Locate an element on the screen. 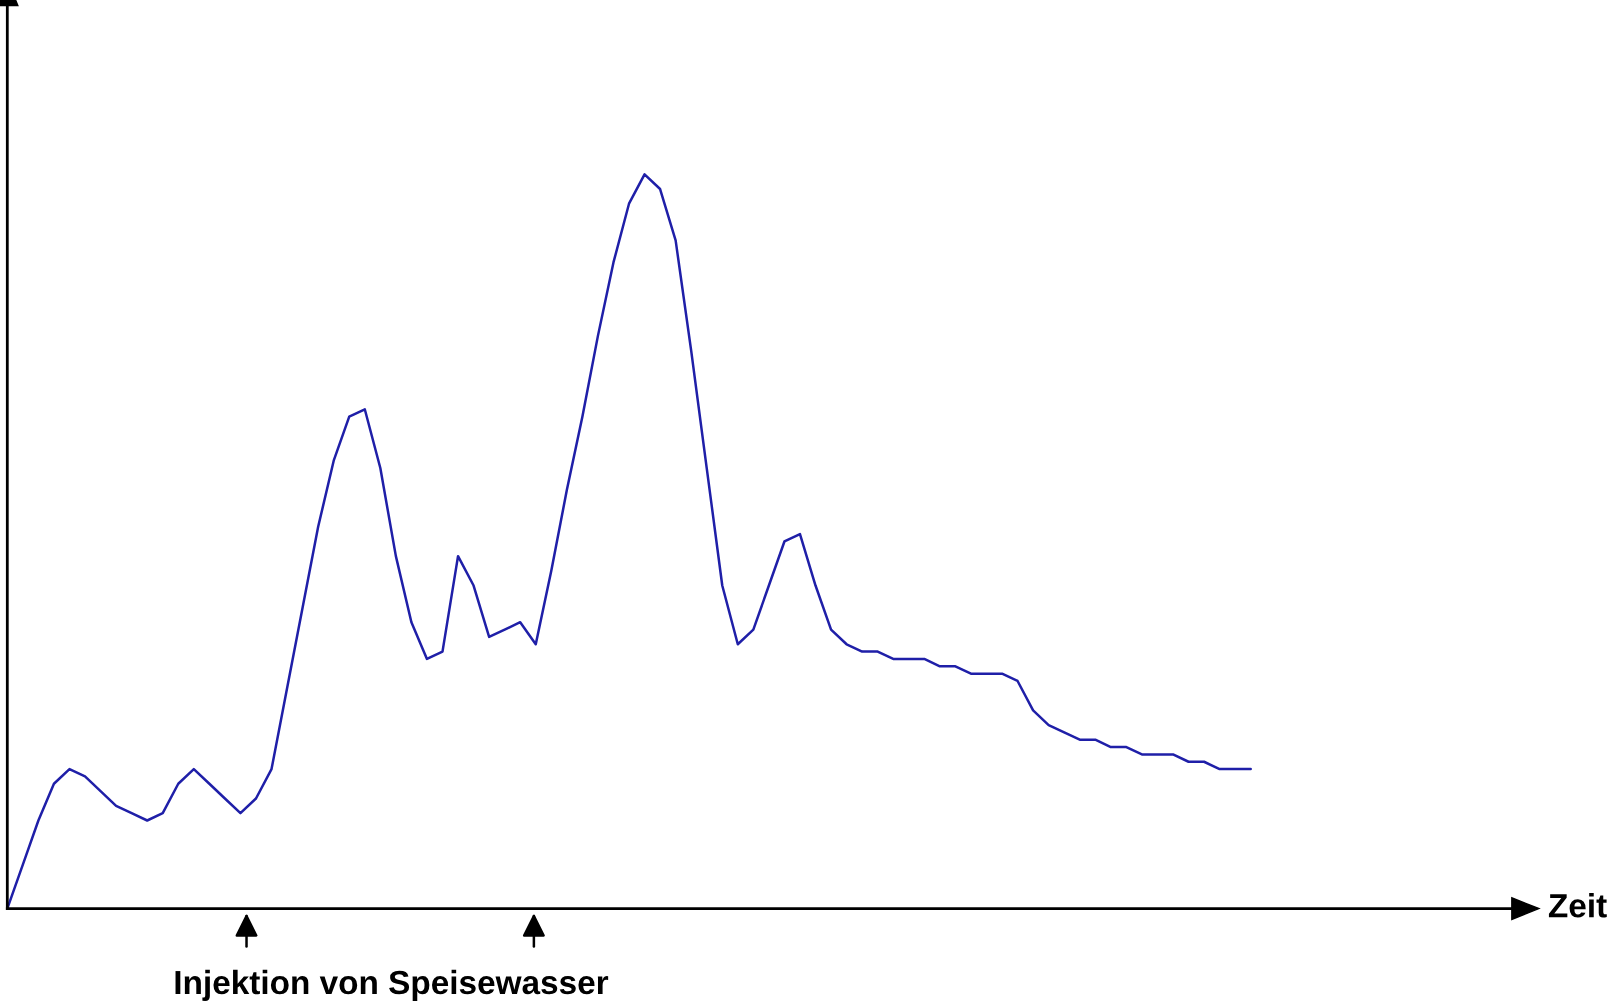 The image size is (1623, 1008). text: Zeit is located at coordinates (1577, 905).